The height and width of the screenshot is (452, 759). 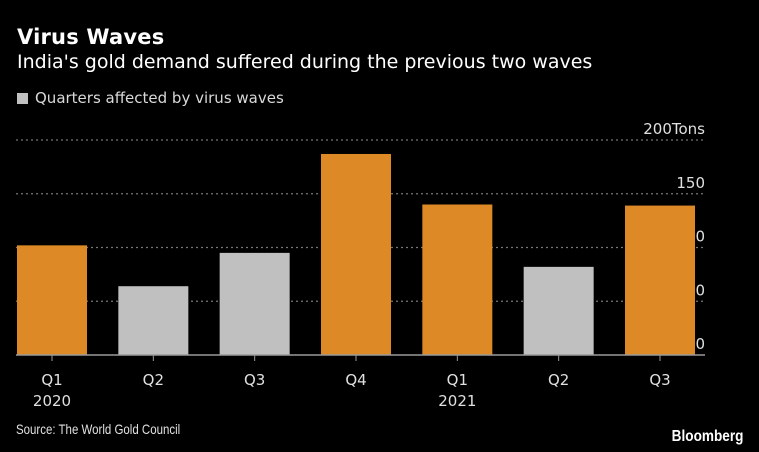 I want to click on x-tick-label: Q4, so click(x=355, y=380).